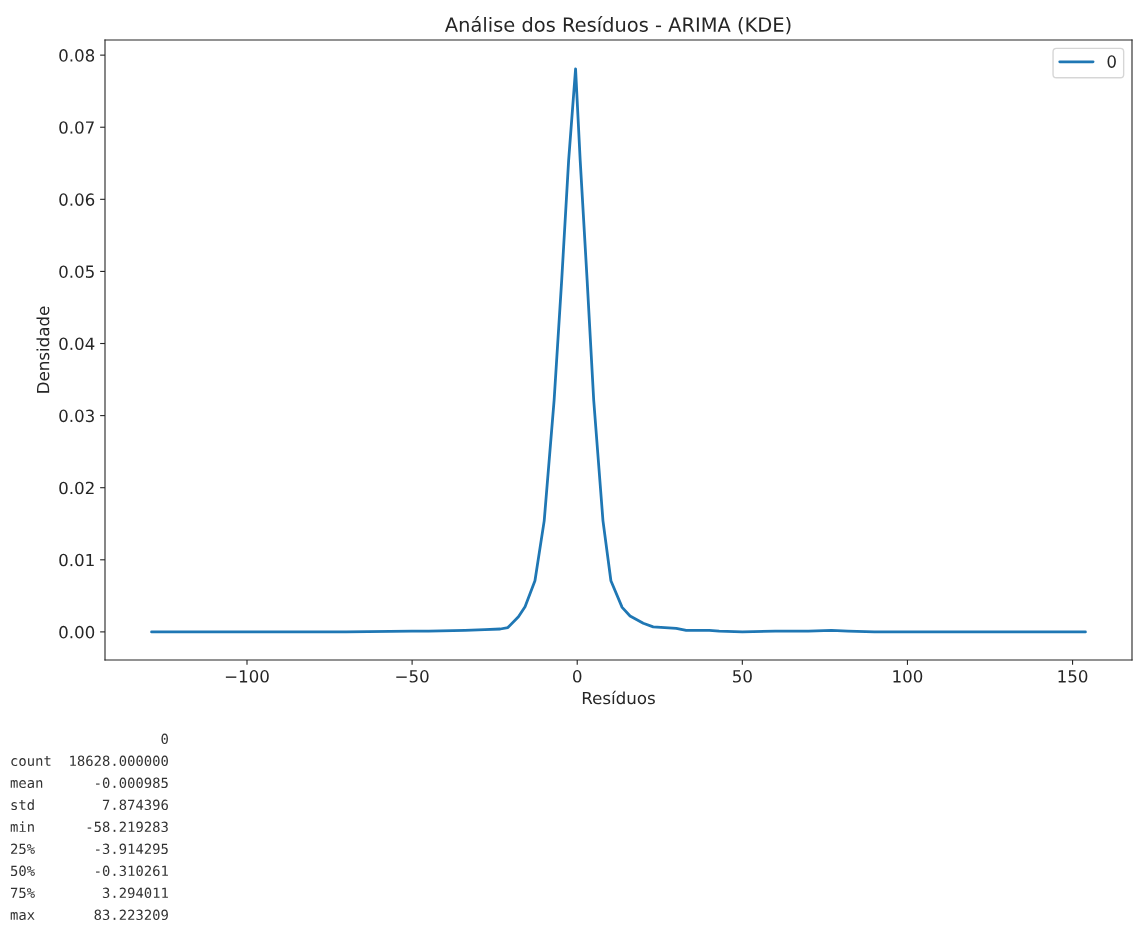 The width and height of the screenshot is (1135, 938). What do you see at coordinates (89, 827) in the screenshot?
I see `text: min -58.219283` at bounding box center [89, 827].